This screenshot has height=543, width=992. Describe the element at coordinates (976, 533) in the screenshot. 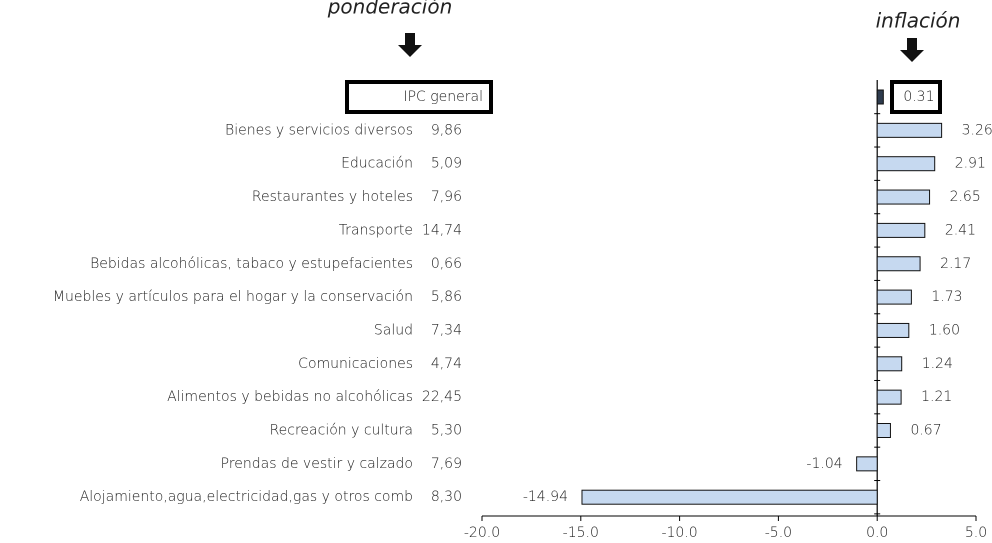

I see `x-tick-label: 5.0` at that location.